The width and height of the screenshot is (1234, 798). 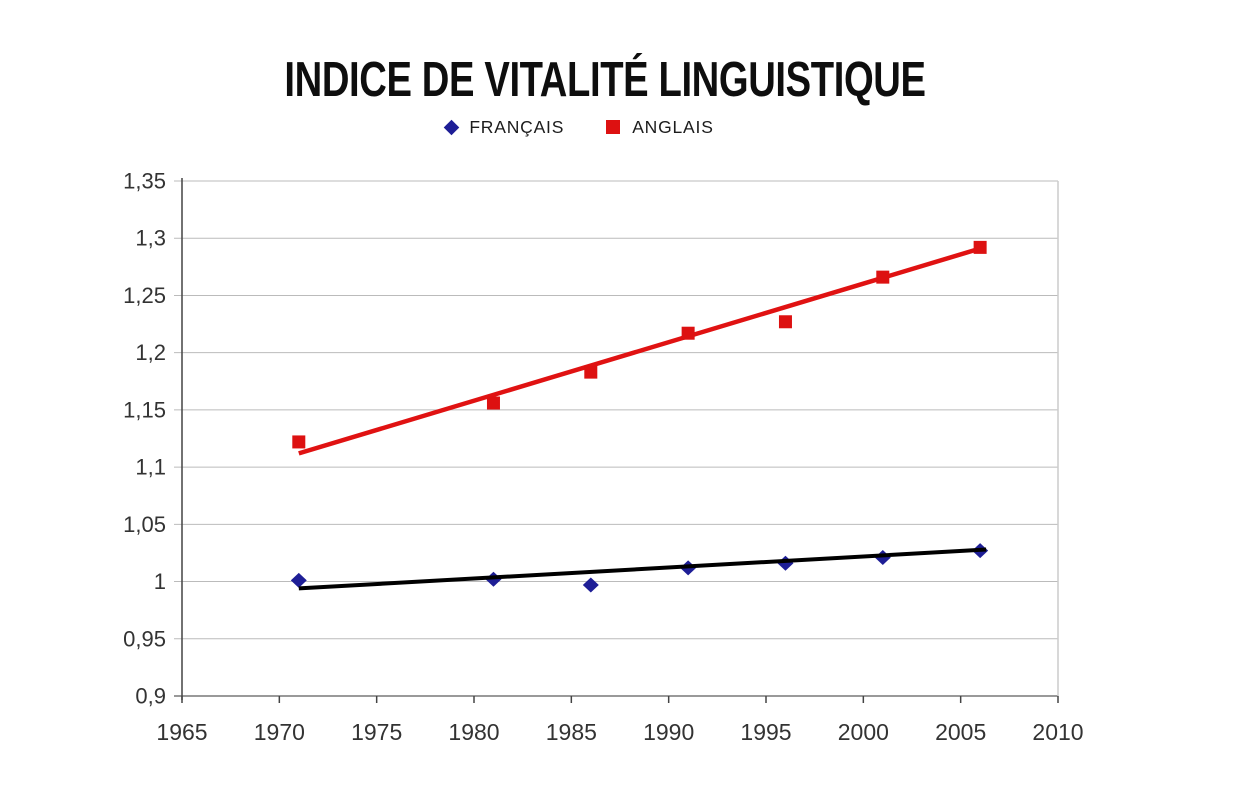 I want to click on legend-item-francais: FRANÇAIS, so click(x=504, y=127).